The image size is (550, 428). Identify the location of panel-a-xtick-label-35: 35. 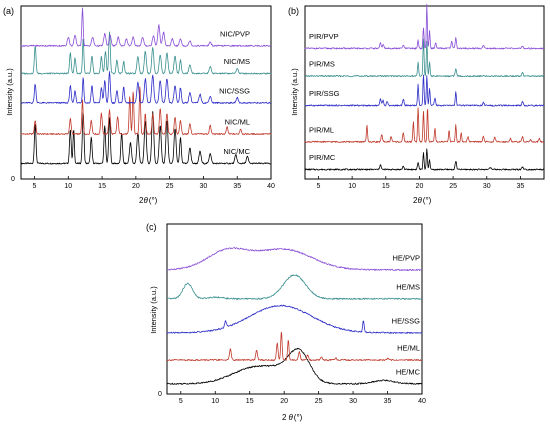
(237, 186).